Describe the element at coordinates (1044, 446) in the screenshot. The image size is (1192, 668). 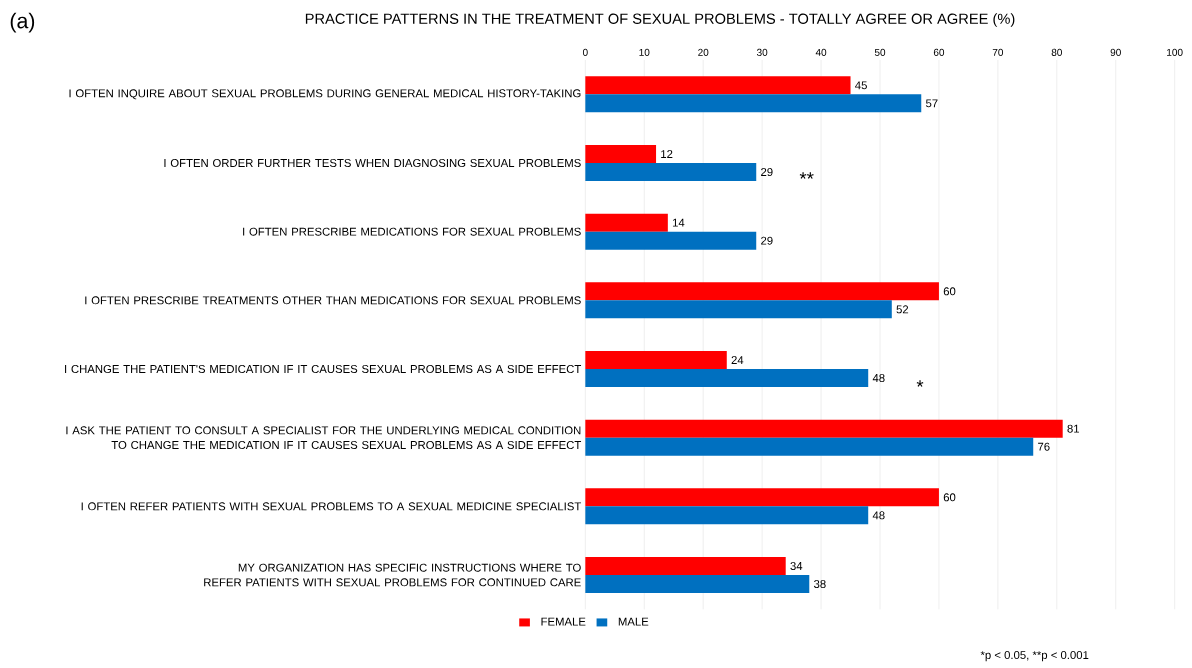
I see `data-label: 76` at that location.